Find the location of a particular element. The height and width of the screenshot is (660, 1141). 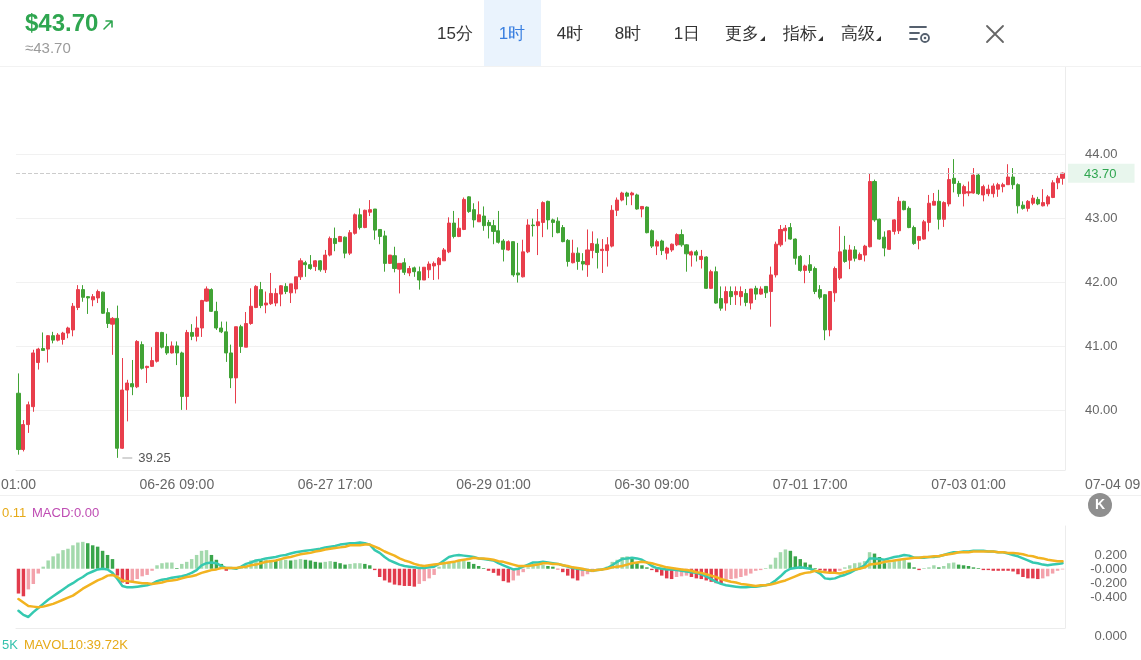

y-tick-label: 41.00 is located at coordinates (1101, 346).